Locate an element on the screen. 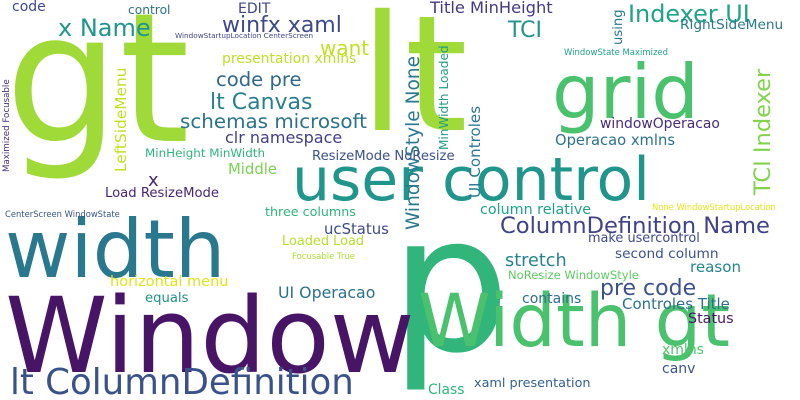 This screenshot has height=400, width=800. word-minheight-minwidth: MinHeight MinWidth is located at coordinates (205, 153).